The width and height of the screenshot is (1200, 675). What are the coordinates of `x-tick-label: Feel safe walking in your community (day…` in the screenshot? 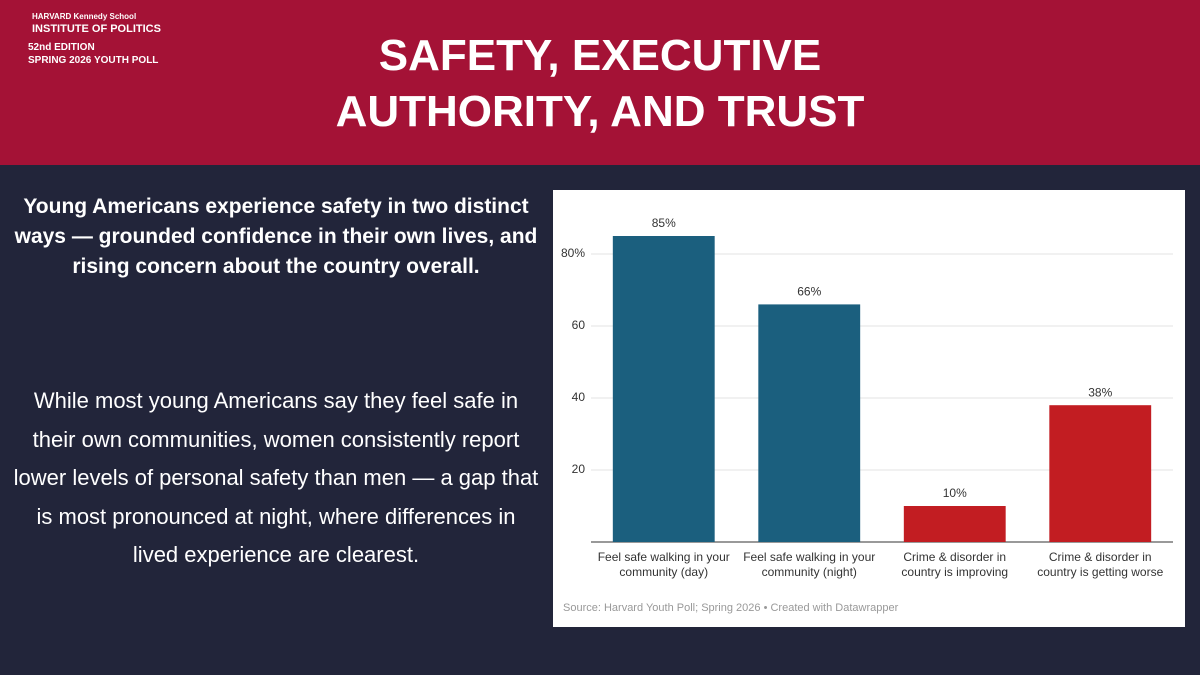 It's located at (663, 564).